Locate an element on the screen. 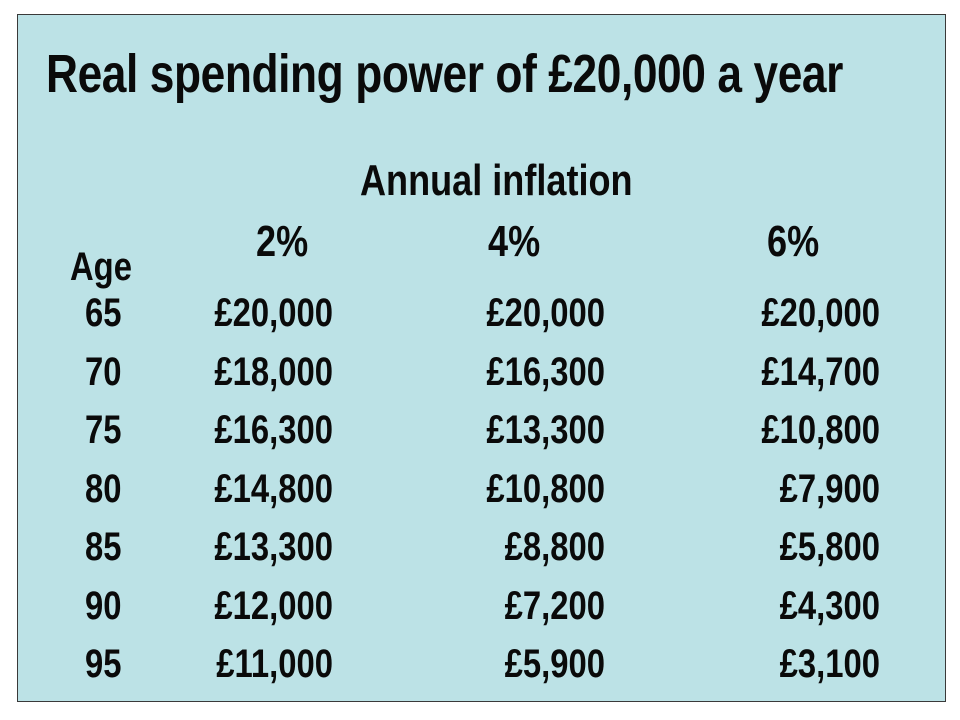 This screenshot has width=960, height=720. table-cell: £11,000 is located at coordinates (274, 664).